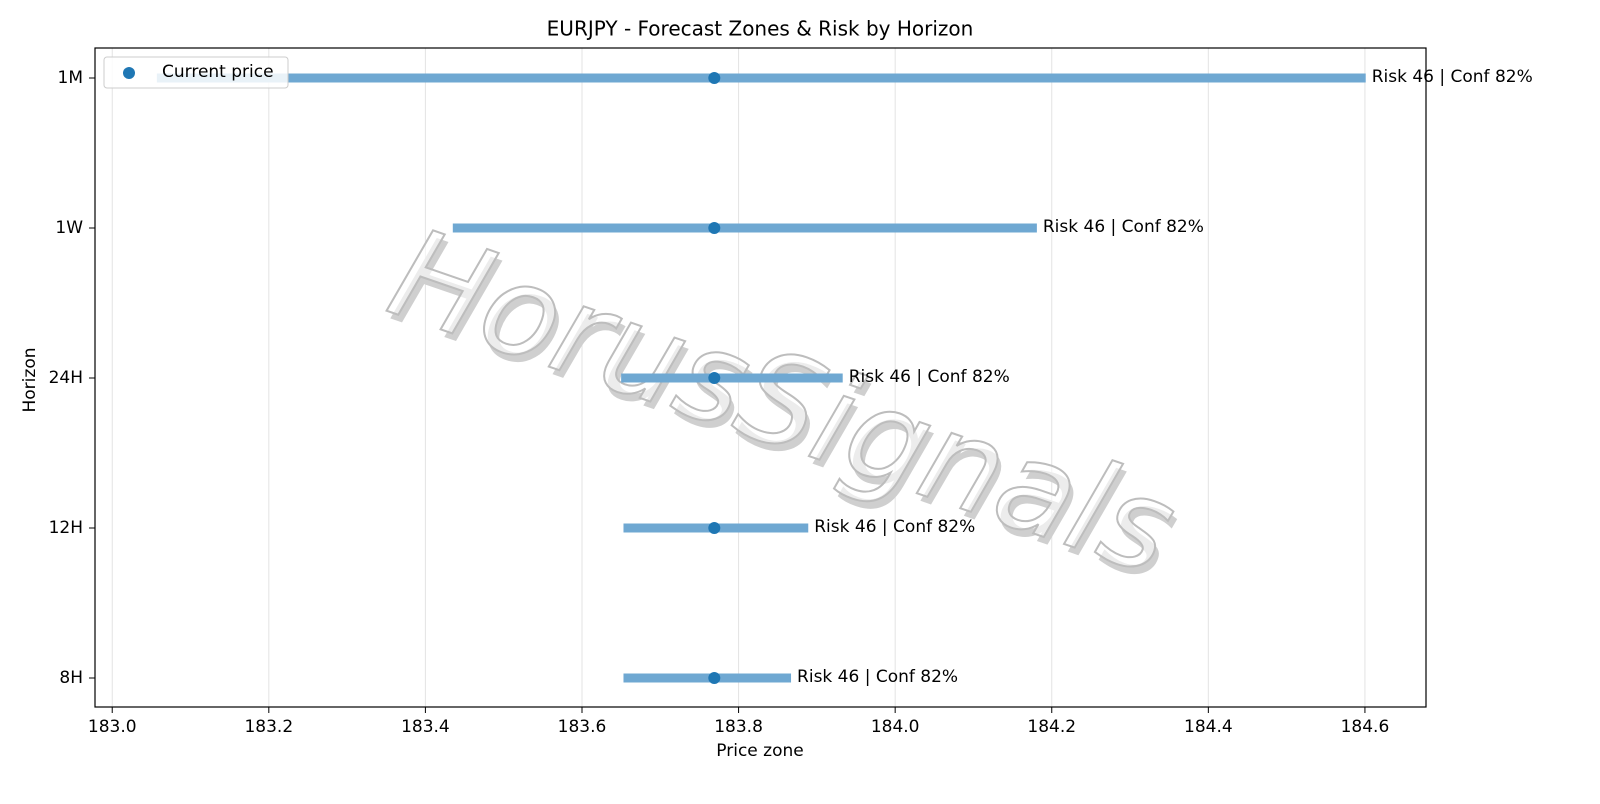 The image size is (1600, 804). What do you see at coordinates (129, 73) in the screenshot?
I see `legend-marker` at bounding box center [129, 73].